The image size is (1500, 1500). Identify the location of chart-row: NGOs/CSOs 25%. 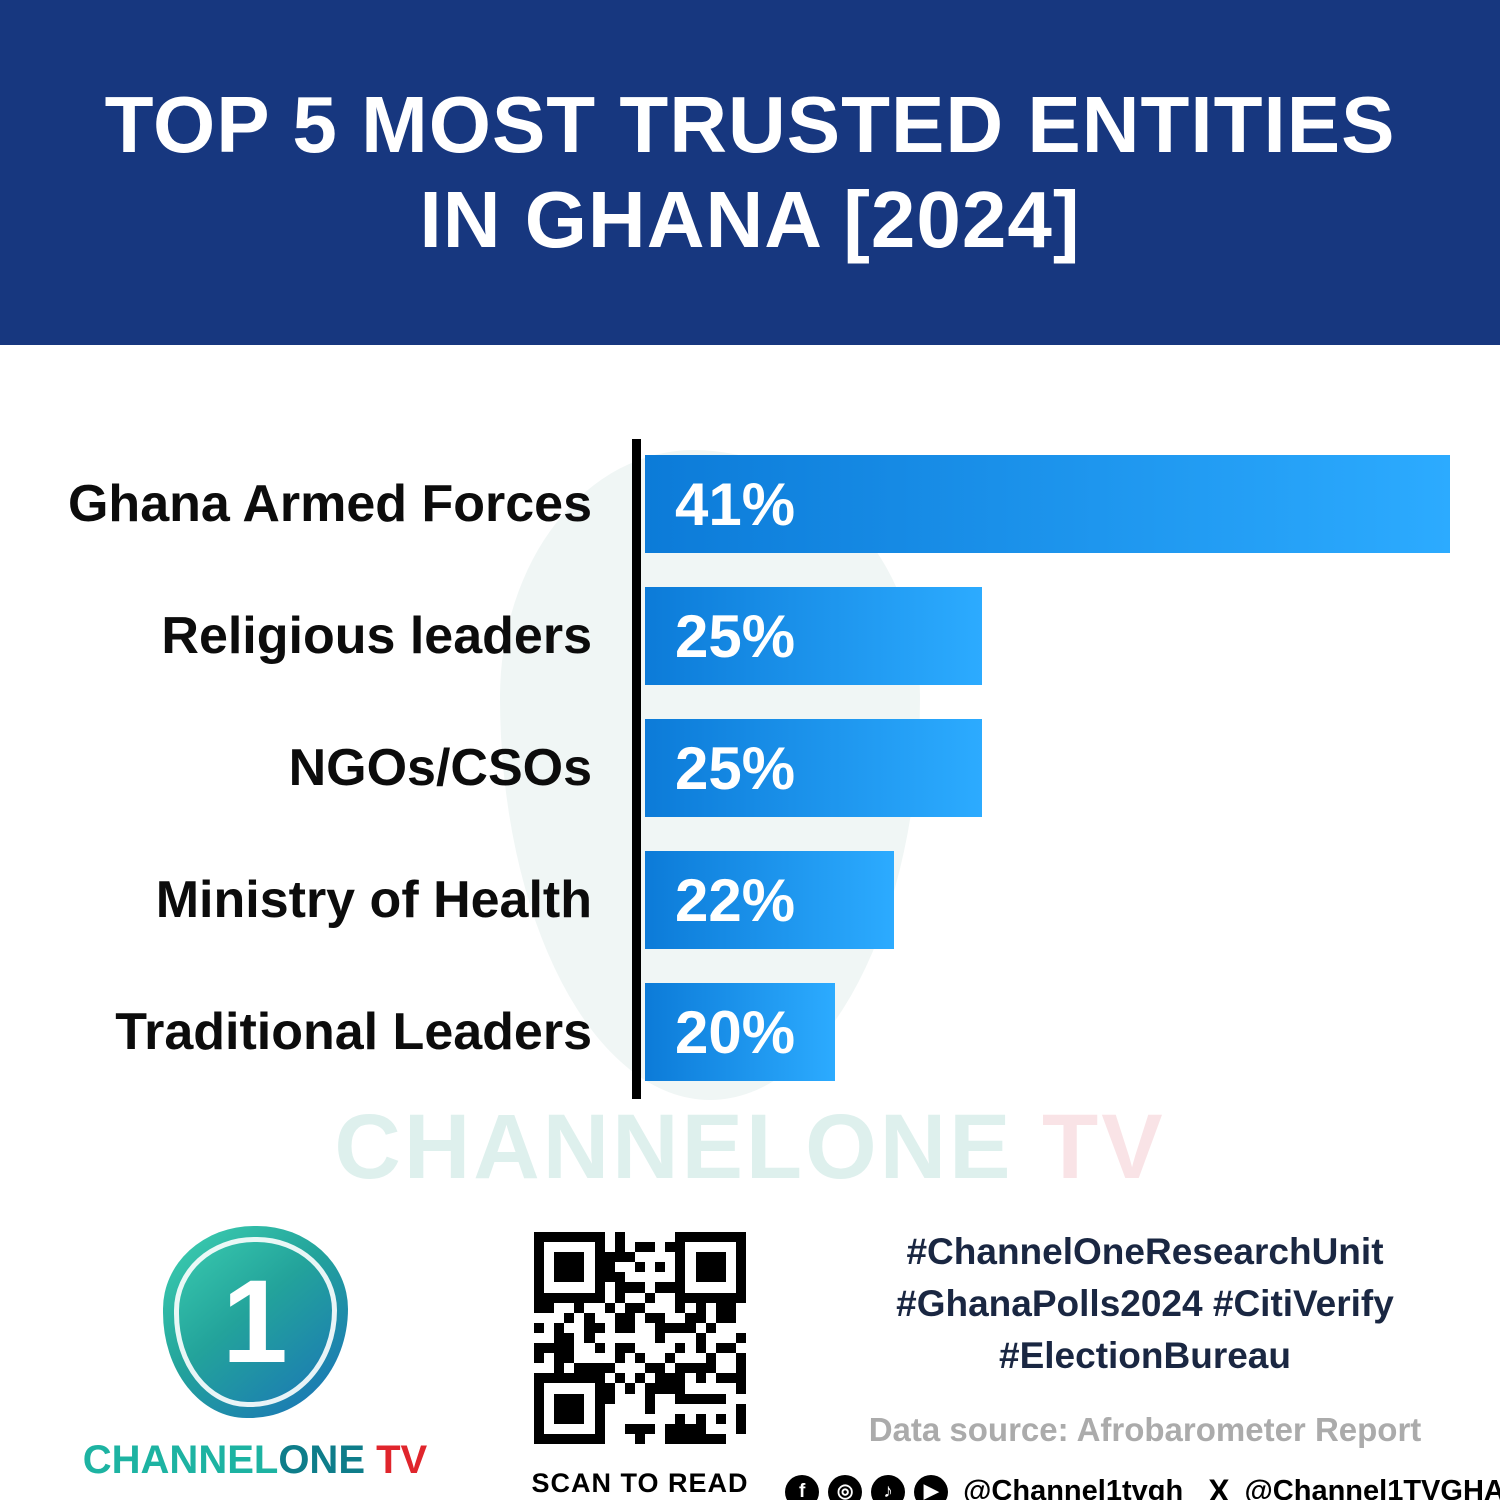
(750, 768).